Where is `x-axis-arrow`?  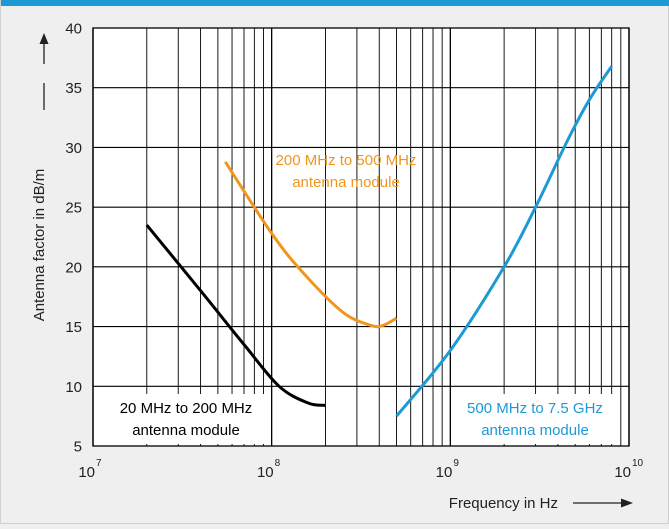
x-axis-arrow is located at coordinates (603, 503).